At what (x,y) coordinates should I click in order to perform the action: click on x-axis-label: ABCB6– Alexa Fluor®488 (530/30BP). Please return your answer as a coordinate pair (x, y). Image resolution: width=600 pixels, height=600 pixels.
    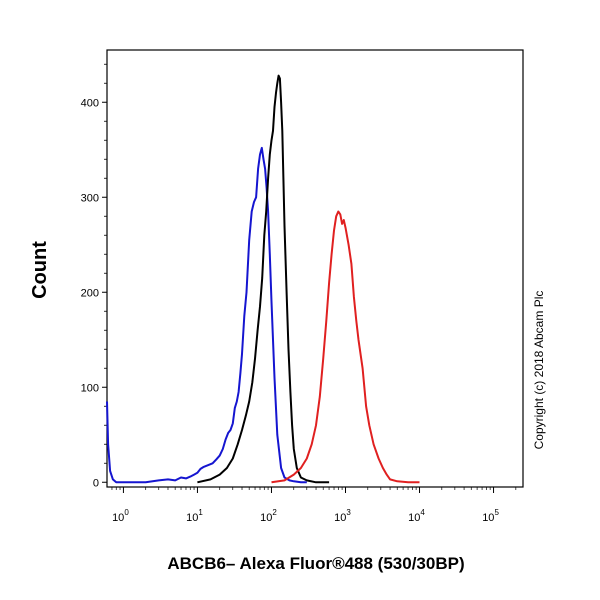
    Looking at the image, I should click on (315, 563).